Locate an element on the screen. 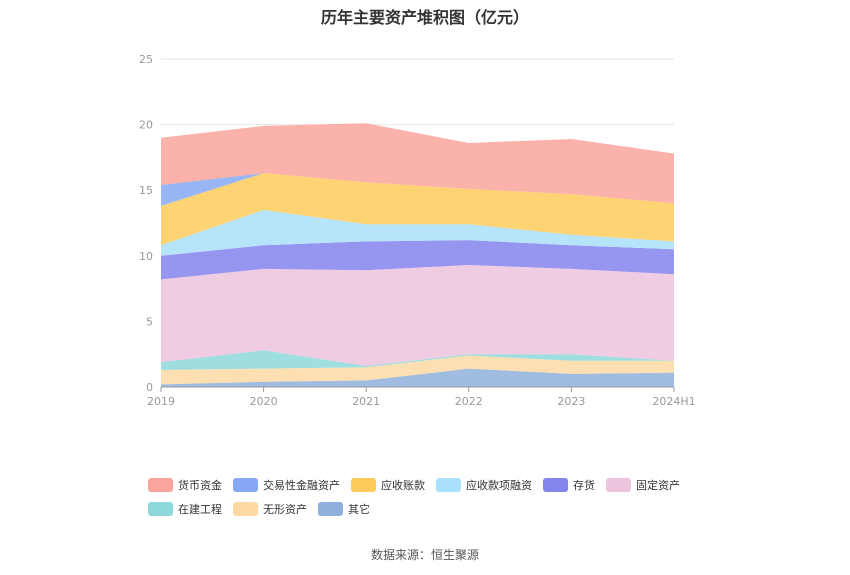 Image resolution: width=850 pixels, height=575 pixels. legend-item: 固定资产 is located at coordinates (643, 485).